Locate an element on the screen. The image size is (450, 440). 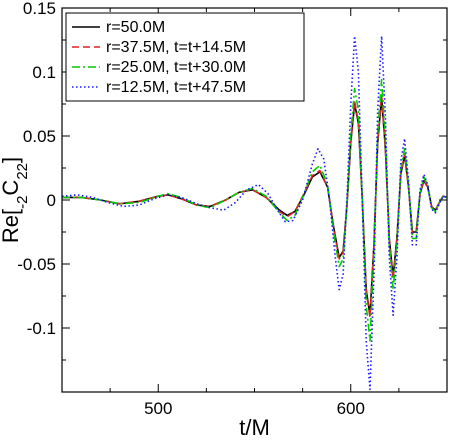
y-label-close: ] is located at coordinates (11, 160).